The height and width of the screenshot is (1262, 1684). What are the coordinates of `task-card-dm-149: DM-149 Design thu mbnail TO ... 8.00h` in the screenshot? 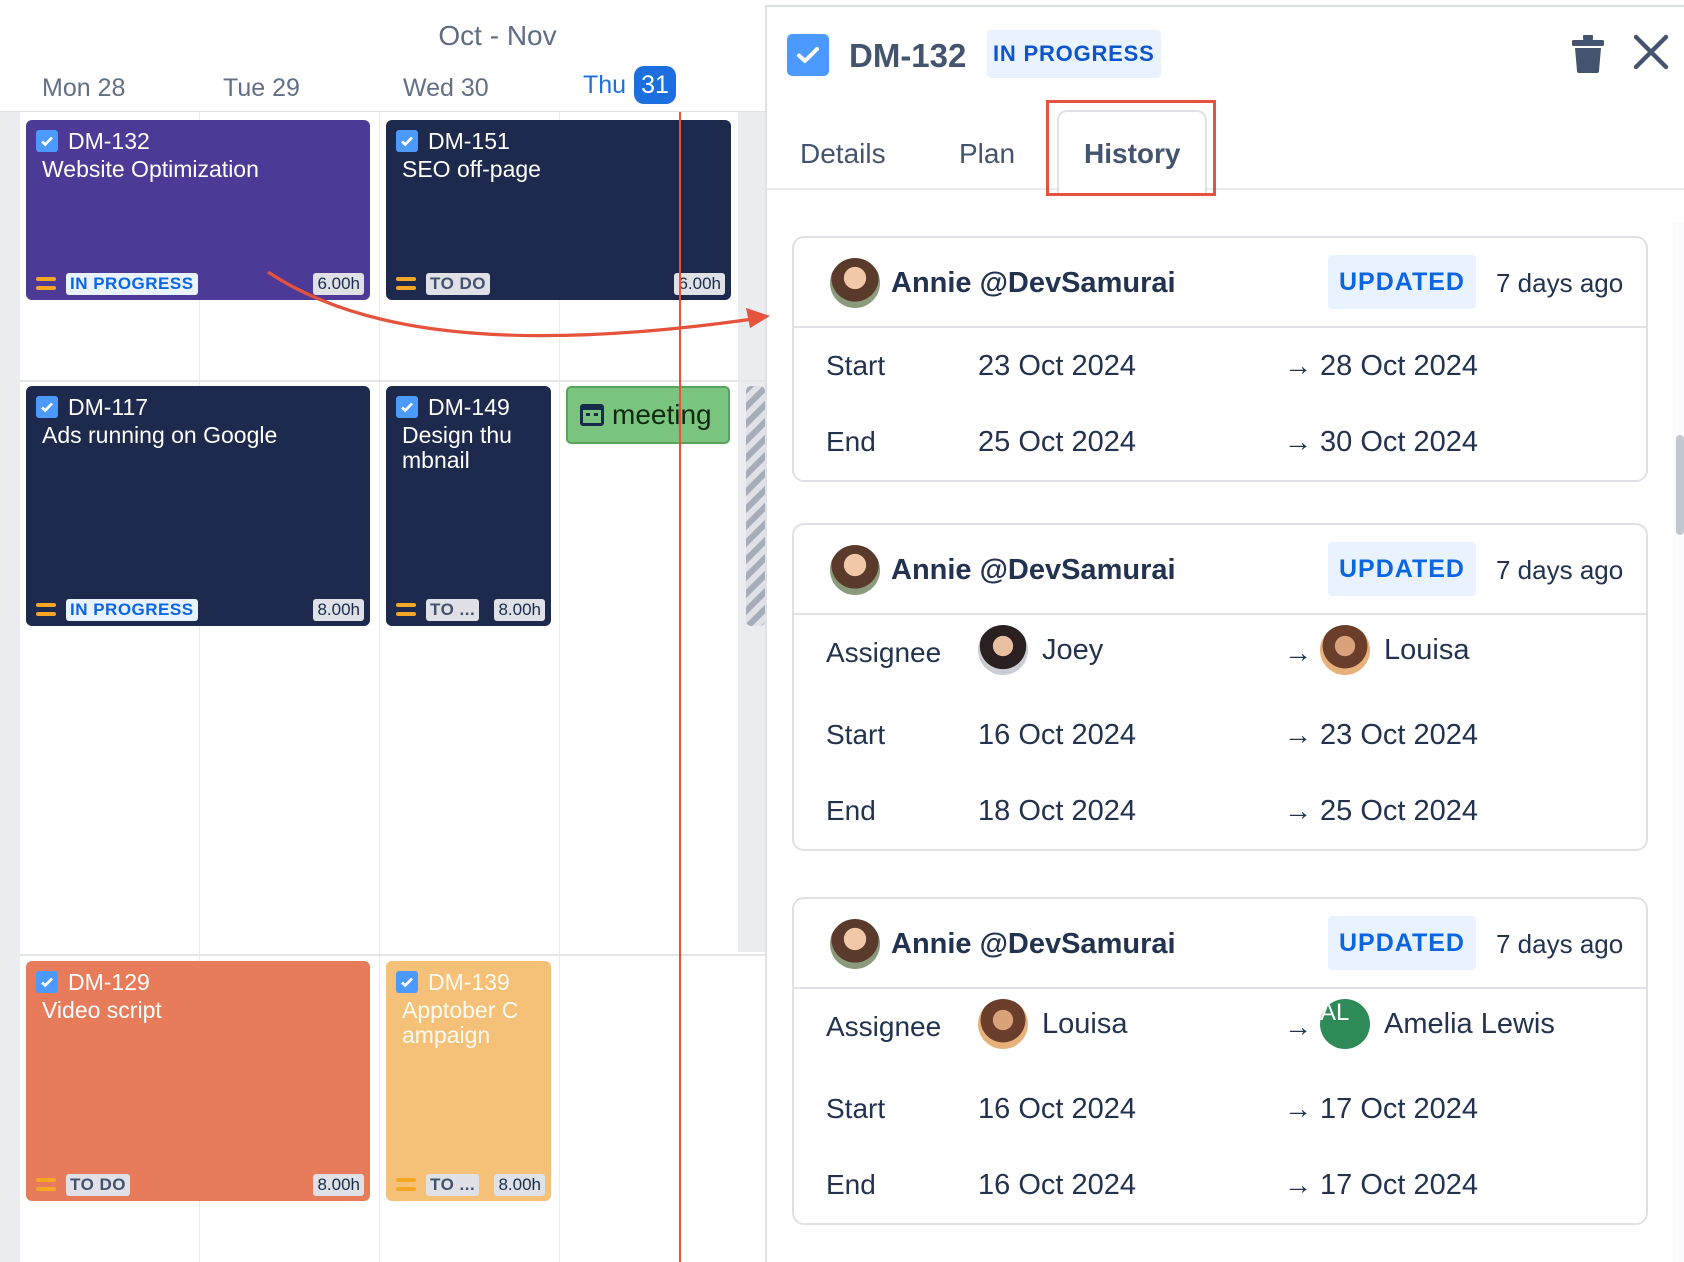 It's located at (468, 506).